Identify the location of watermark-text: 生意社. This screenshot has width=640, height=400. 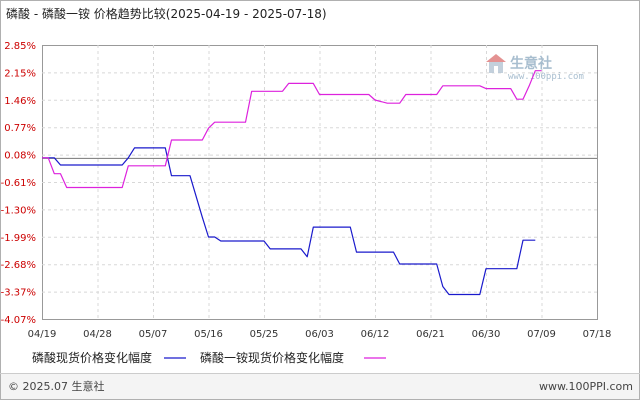
(531, 63).